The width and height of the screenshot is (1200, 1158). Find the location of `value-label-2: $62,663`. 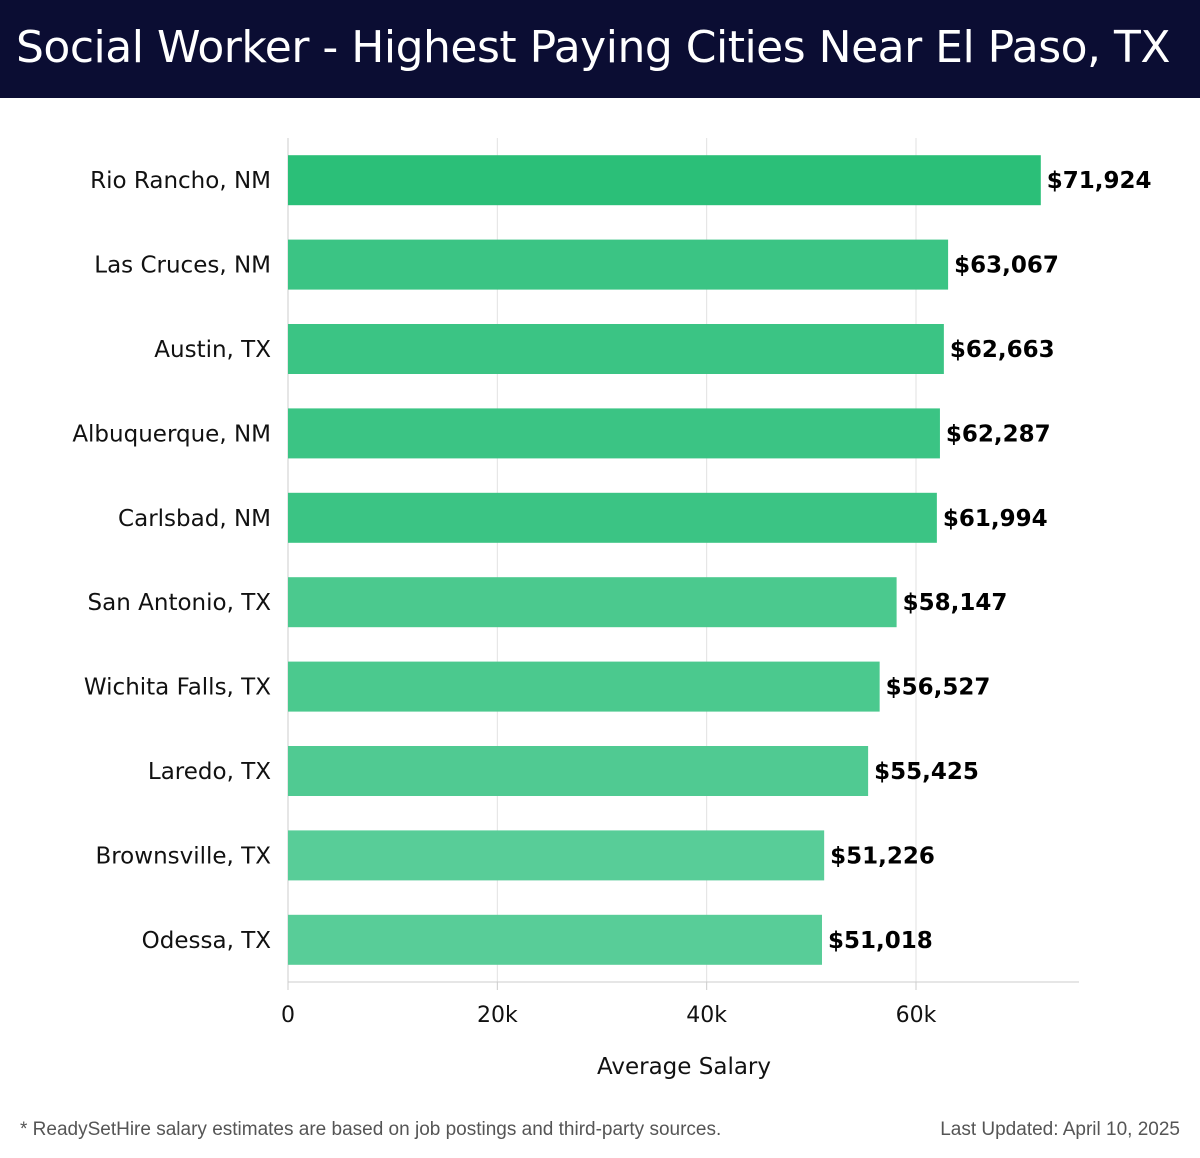

value-label-2: $62,663 is located at coordinates (1002, 350).